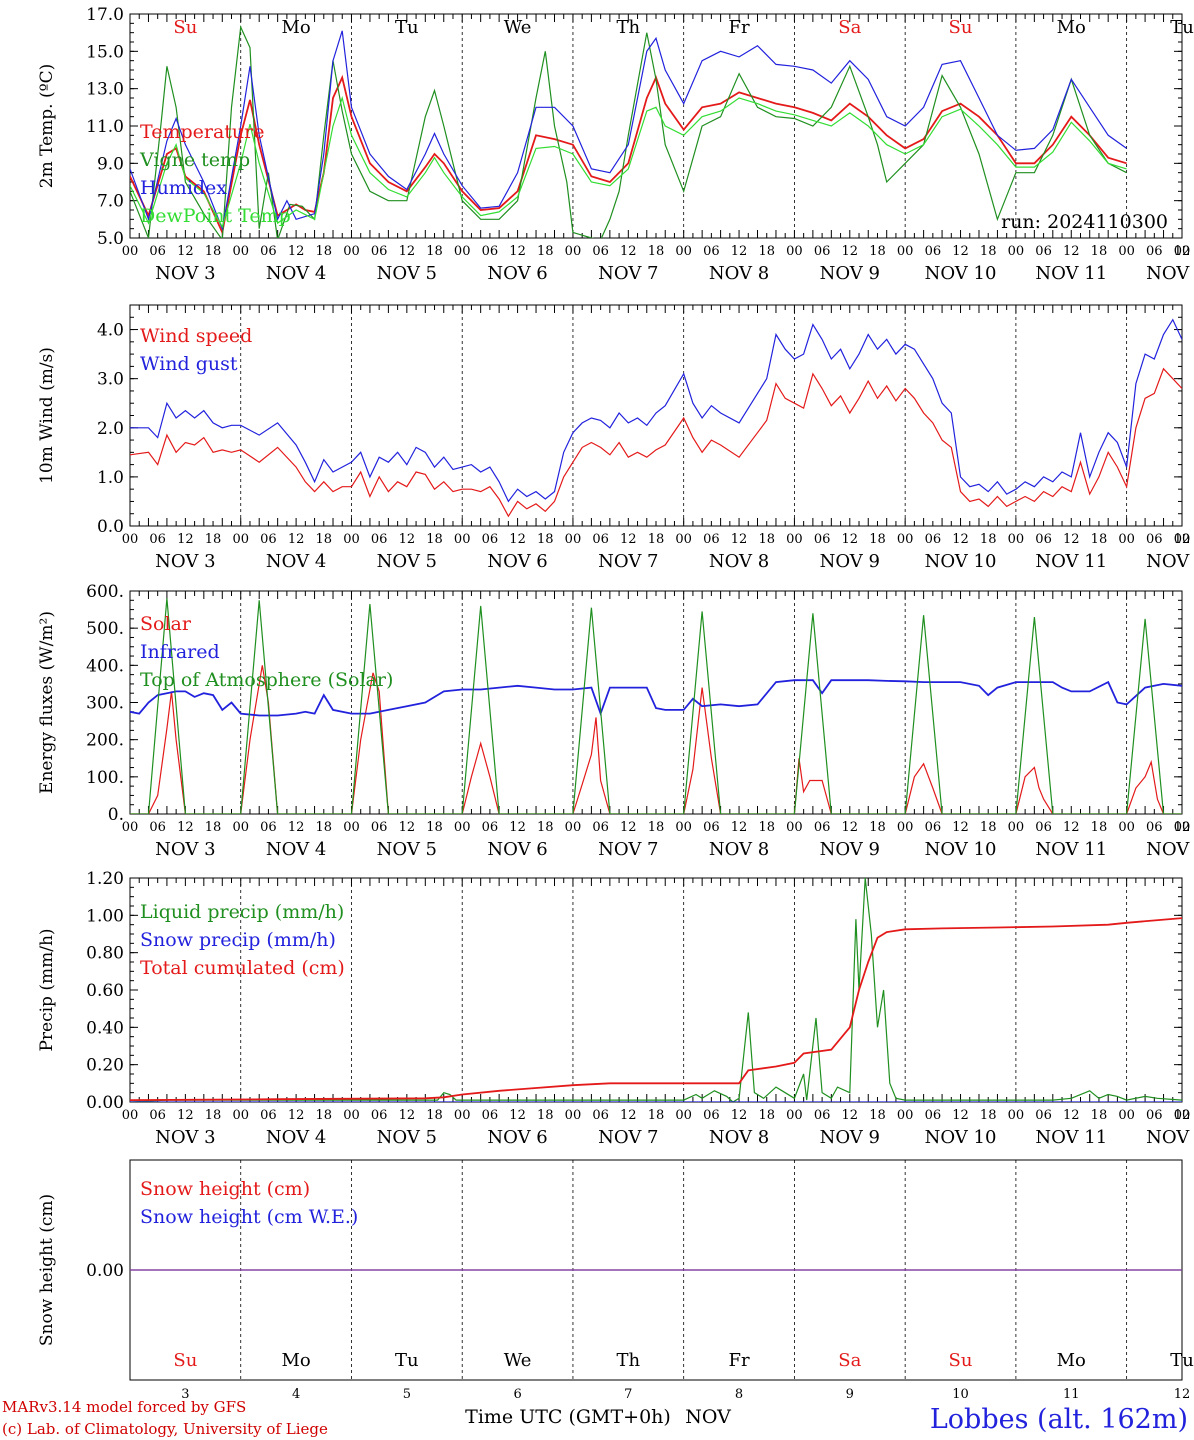  I want to click on weekday-label: Sa, so click(849, 27).